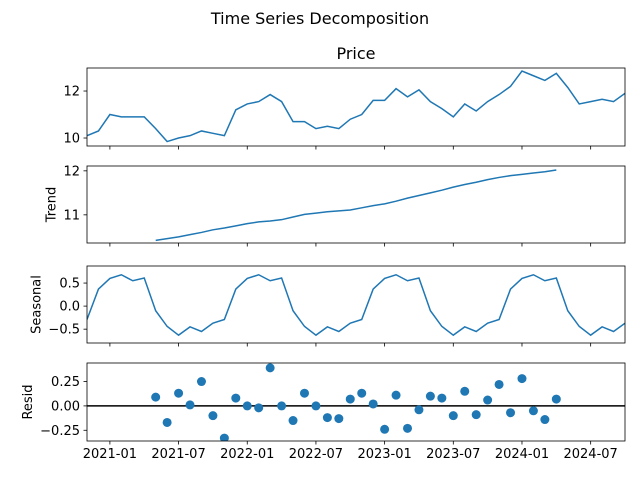 The height and width of the screenshot is (480, 640). What do you see at coordinates (355, 53) in the screenshot?
I see `axes-title: Price` at bounding box center [355, 53].